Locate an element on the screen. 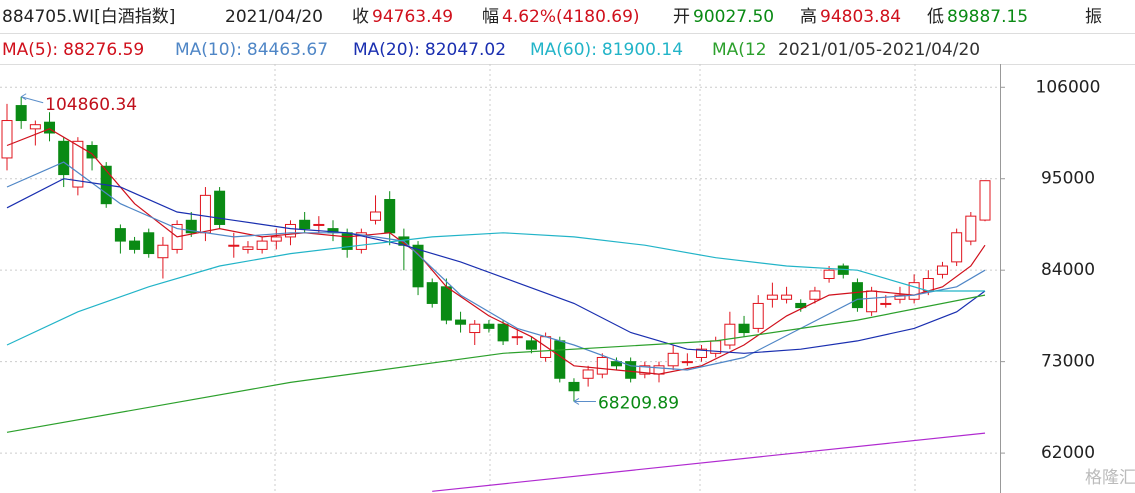 This screenshot has width=1135, height=493. y-tick-label: 62000 is located at coordinates (1068, 453).